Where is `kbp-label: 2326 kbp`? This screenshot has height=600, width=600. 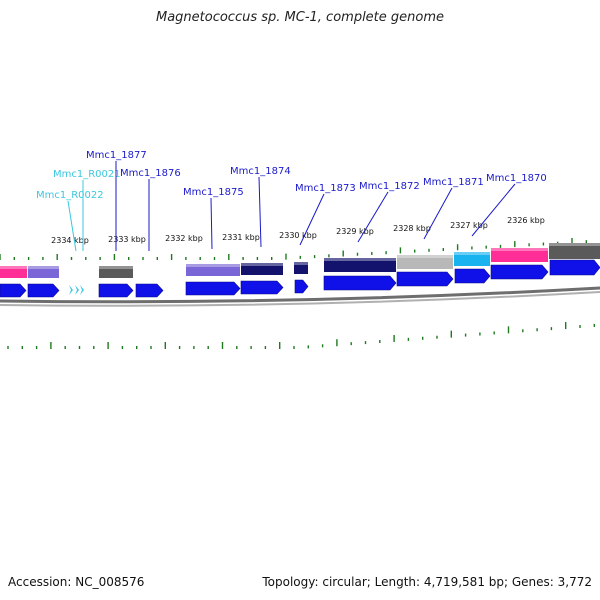 kbp-label: 2326 kbp is located at coordinates (526, 220).